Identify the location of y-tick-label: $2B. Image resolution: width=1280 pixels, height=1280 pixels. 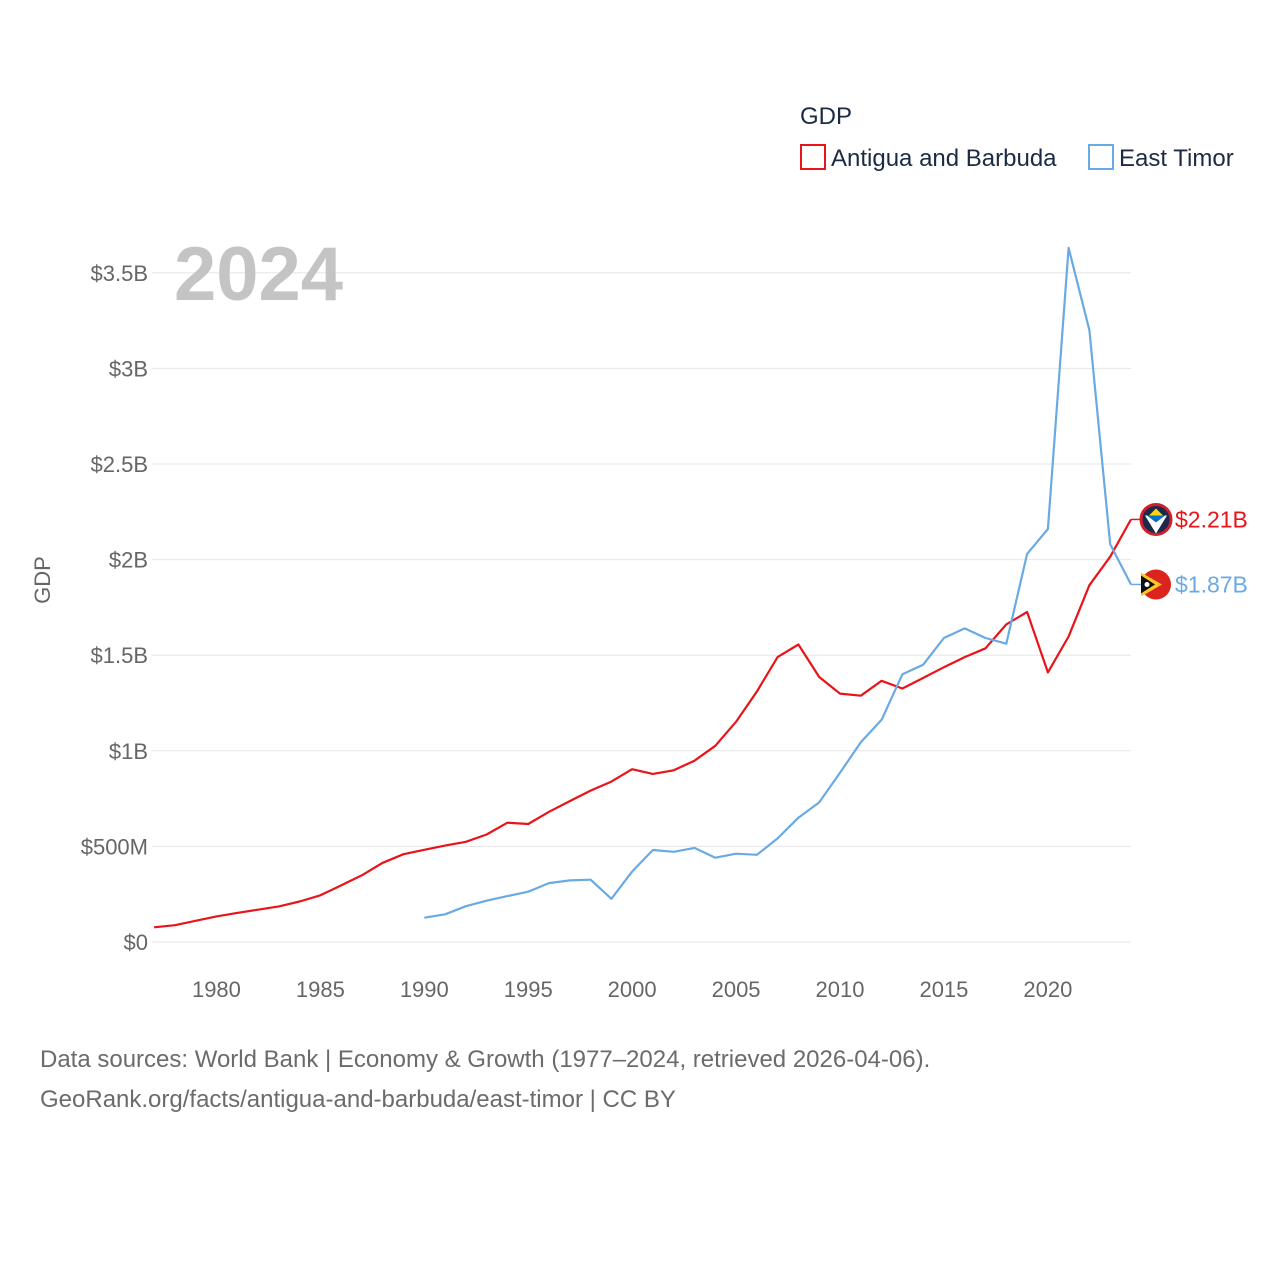
(128, 560).